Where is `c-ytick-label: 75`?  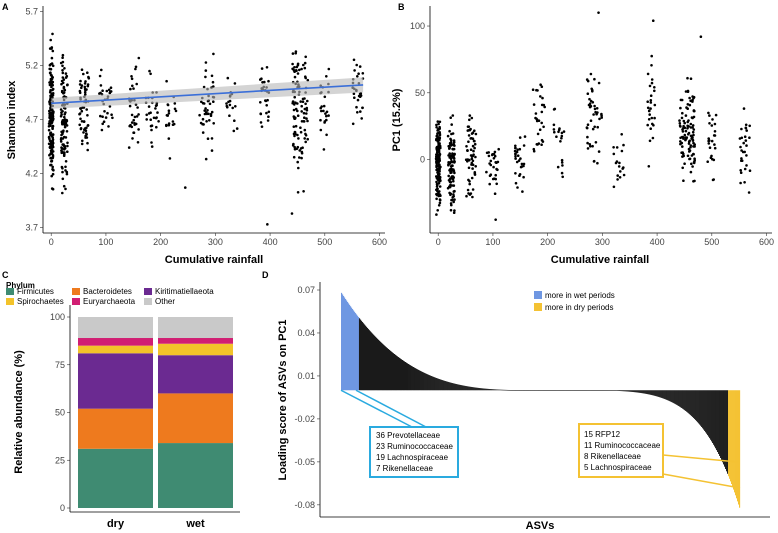
c-ytick-label: 75 is located at coordinates (60, 365).